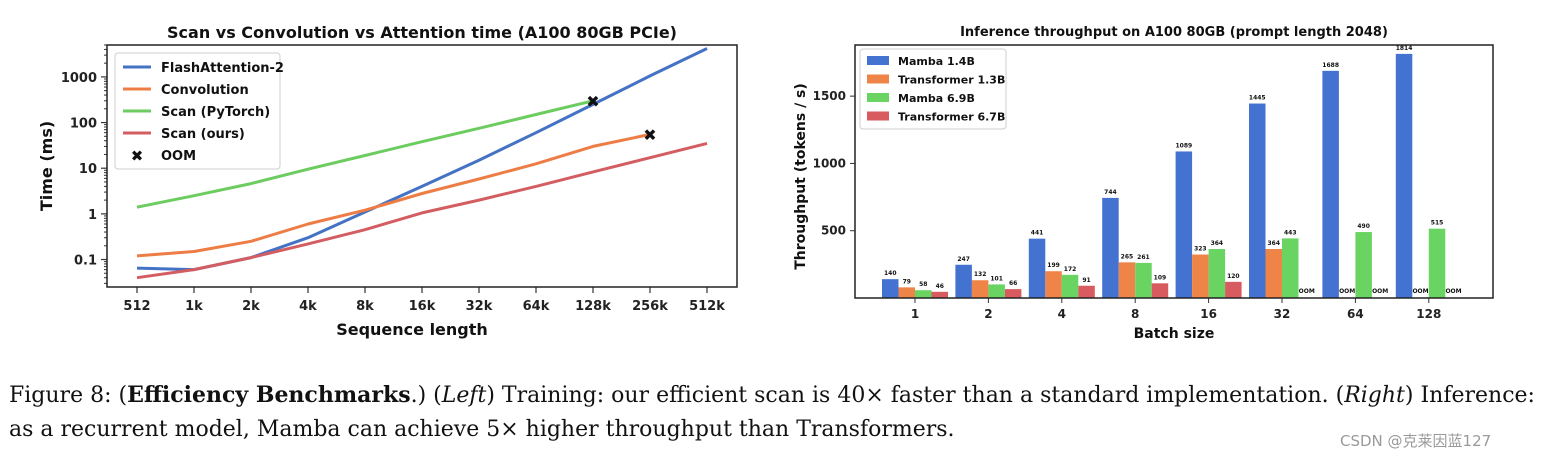 The width and height of the screenshot is (1559, 458). Describe the element at coordinates (1363, 226) in the screenshot. I see `bar-value-label: 490` at that location.